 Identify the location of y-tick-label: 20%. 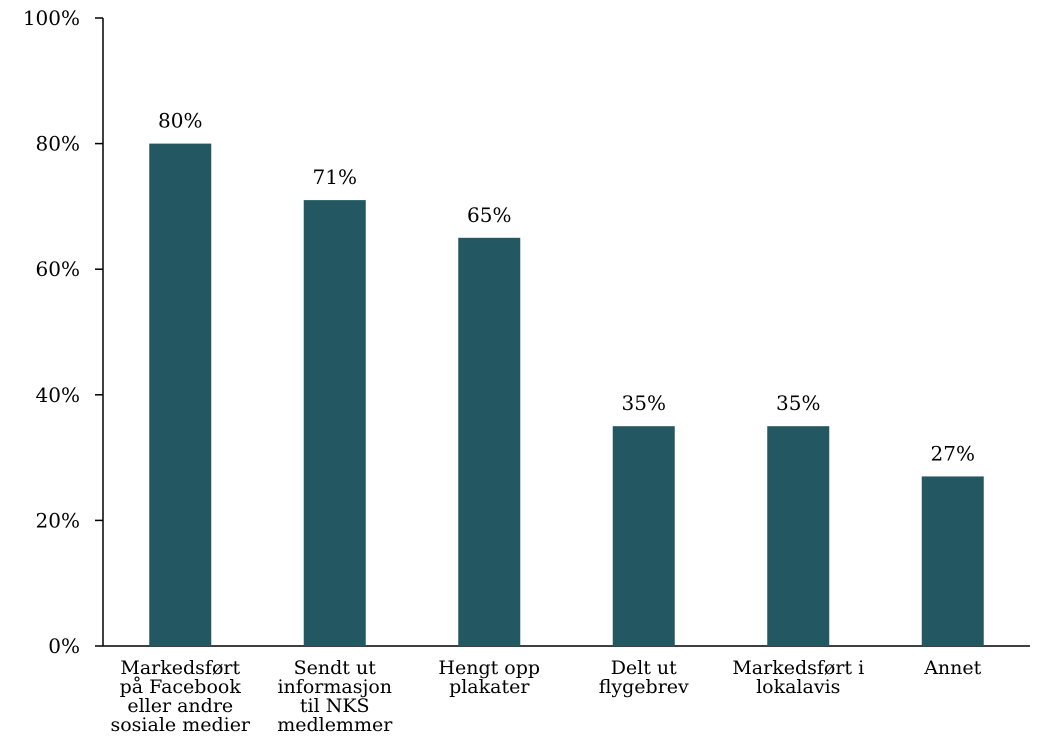
(58, 520).